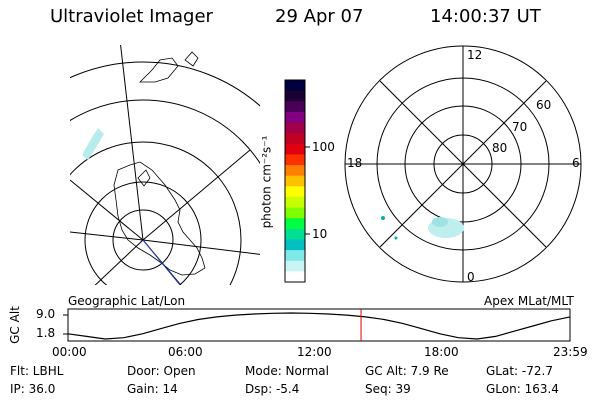 The image size is (600, 400). Describe the element at coordinates (314, 352) in the screenshot. I see `timeline-xtick-2: 12:00` at that location.